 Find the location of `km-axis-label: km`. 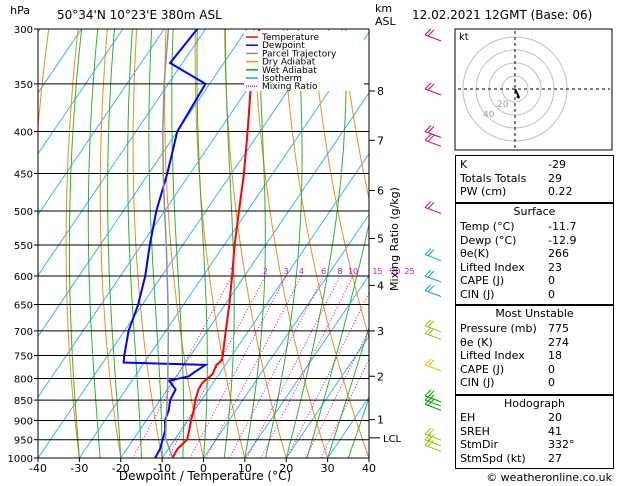

km-axis-label: km is located at coordinates (383, 8).